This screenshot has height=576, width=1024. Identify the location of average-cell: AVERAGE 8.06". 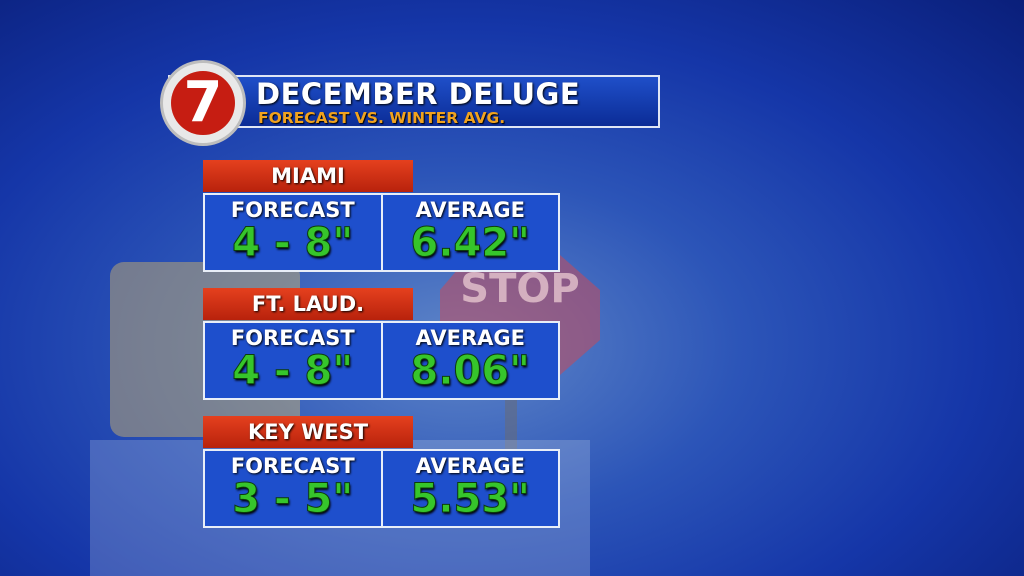
(469, 360).